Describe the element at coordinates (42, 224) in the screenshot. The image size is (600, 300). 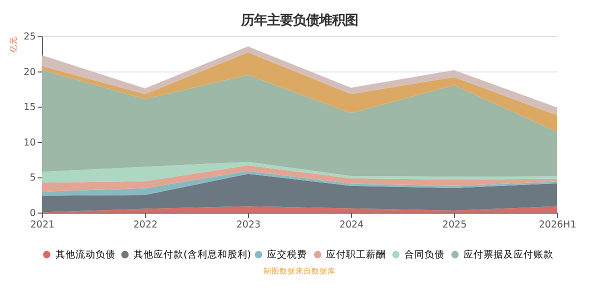
I see `x-tick-label: 2021` at that location.